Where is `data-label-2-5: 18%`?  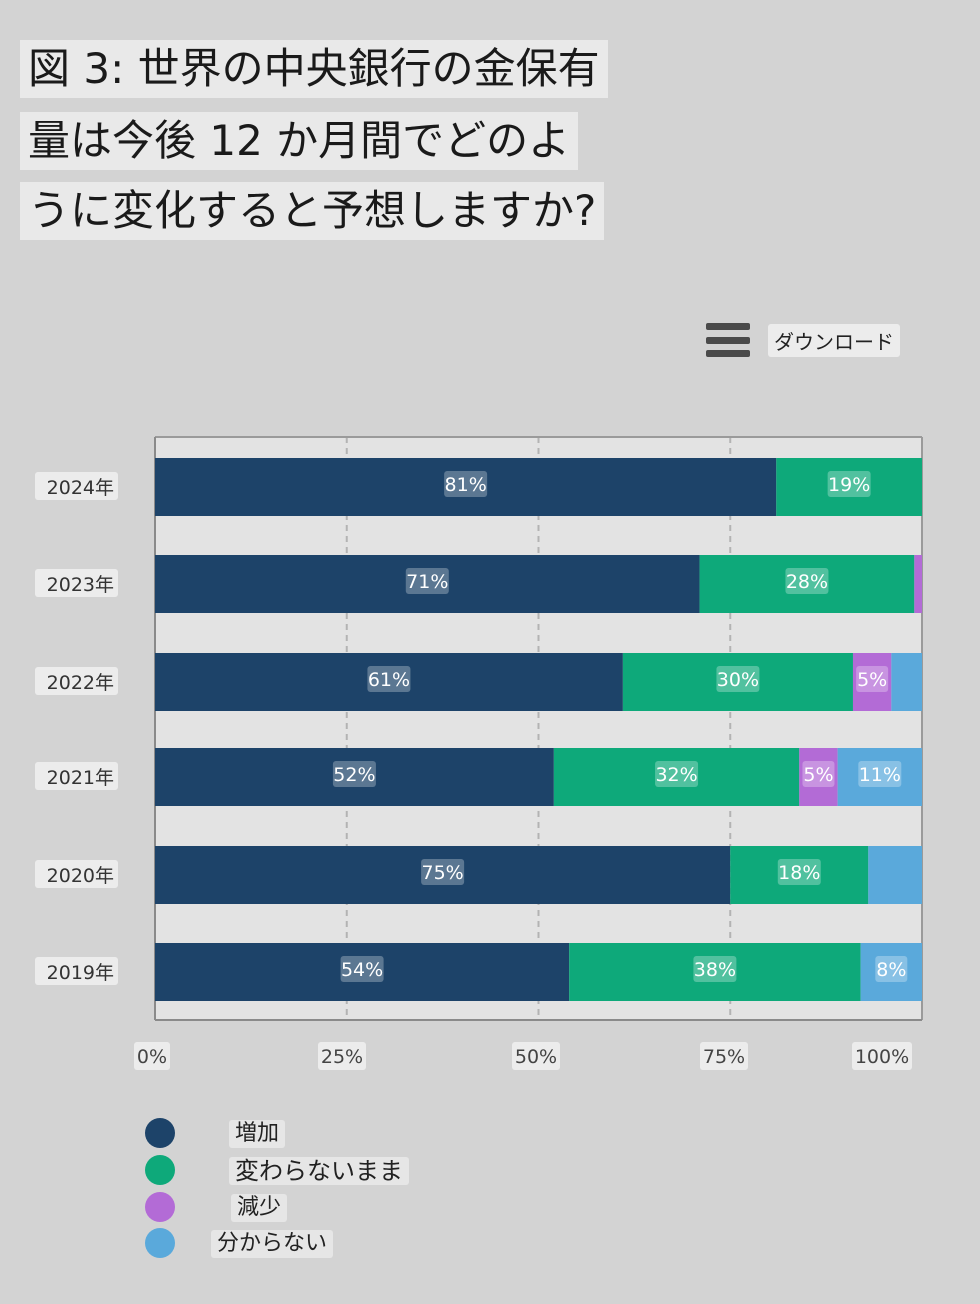 data-label-2-5: 18% is located at coordinates (799, 873).